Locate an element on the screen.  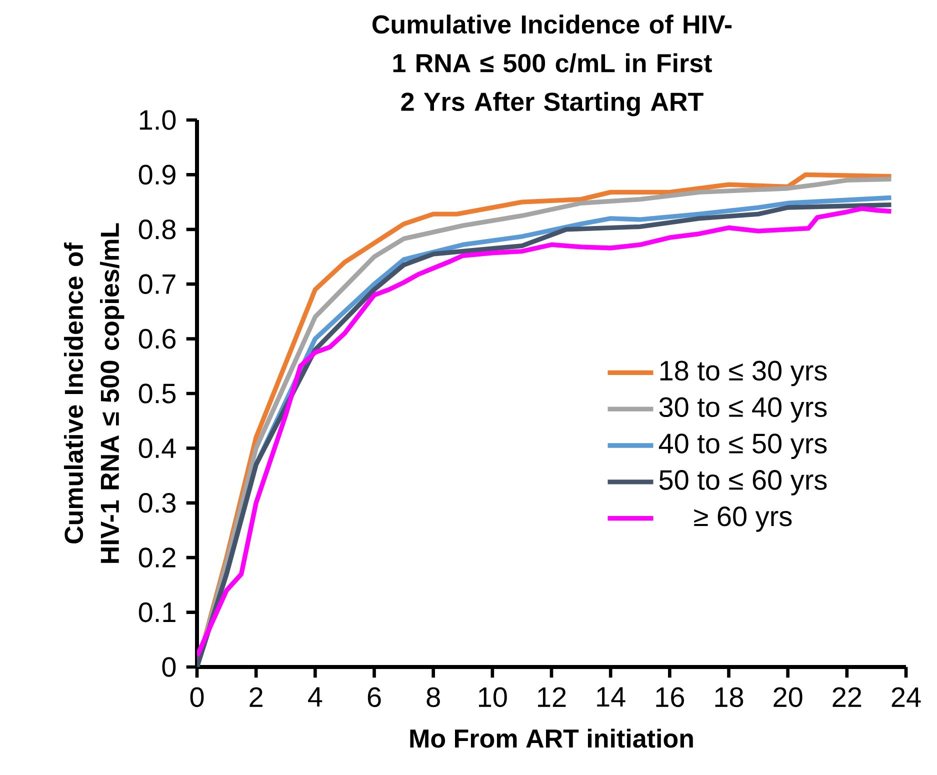
y-tick-label: 0.5 is located at coordinates (157, 394).